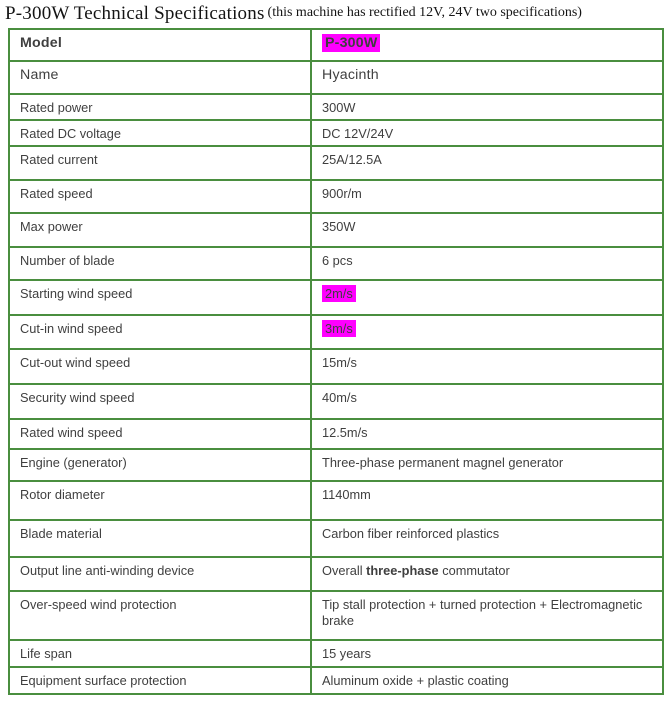  What do you see at coordinates (77, 397) in the screenshot?
I see `spec-label: Security wind speed` at bounding box center [77, 397].